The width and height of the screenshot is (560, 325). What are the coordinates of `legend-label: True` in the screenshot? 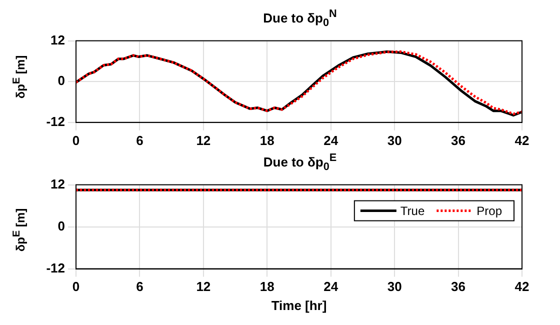 It's located at (412, 211).